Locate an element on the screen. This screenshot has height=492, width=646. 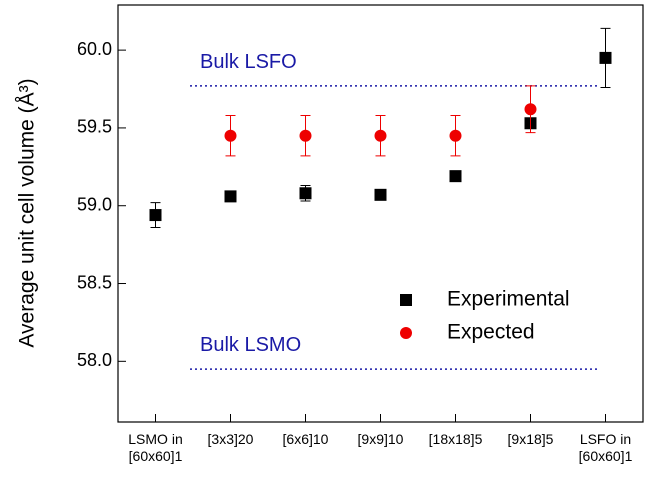
y-tick-label: 58.0 is located at coordinates (94, 360).